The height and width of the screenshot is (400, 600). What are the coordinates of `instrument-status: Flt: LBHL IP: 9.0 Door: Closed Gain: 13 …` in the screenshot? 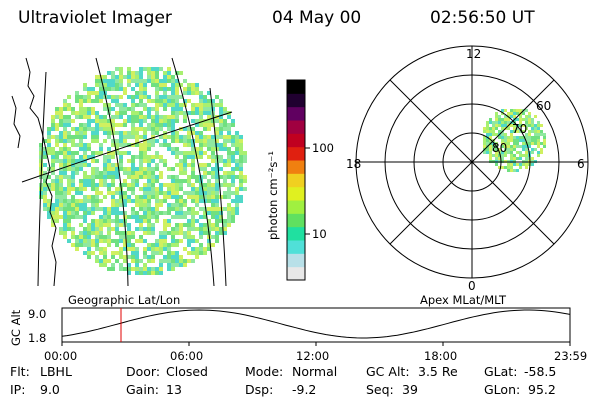 It's located at (283, 380).